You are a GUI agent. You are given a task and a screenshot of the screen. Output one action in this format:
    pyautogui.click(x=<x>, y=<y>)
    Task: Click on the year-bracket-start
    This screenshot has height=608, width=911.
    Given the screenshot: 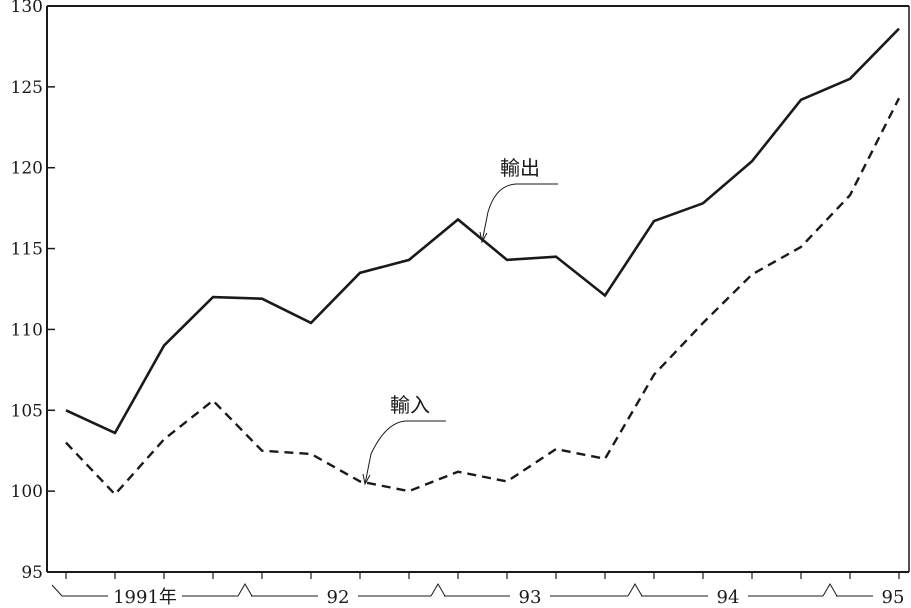 What is the action you would take?
    pyautogui.click(x=57, y=590)
    